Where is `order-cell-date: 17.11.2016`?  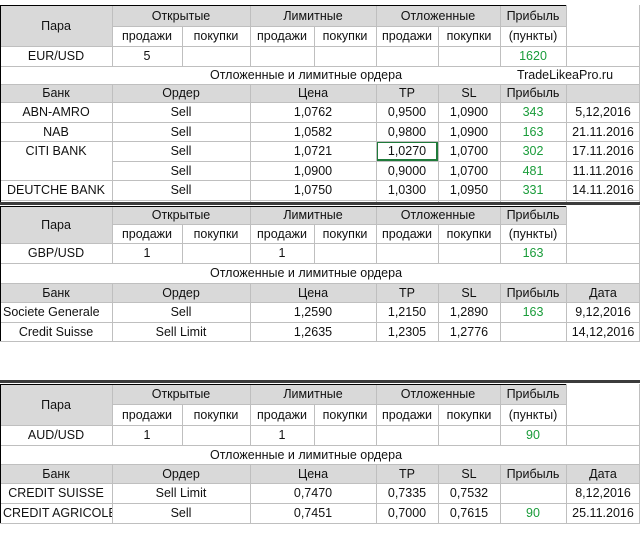
order-cell-date: 17.11.2016 is located at coordinates (603, 151).